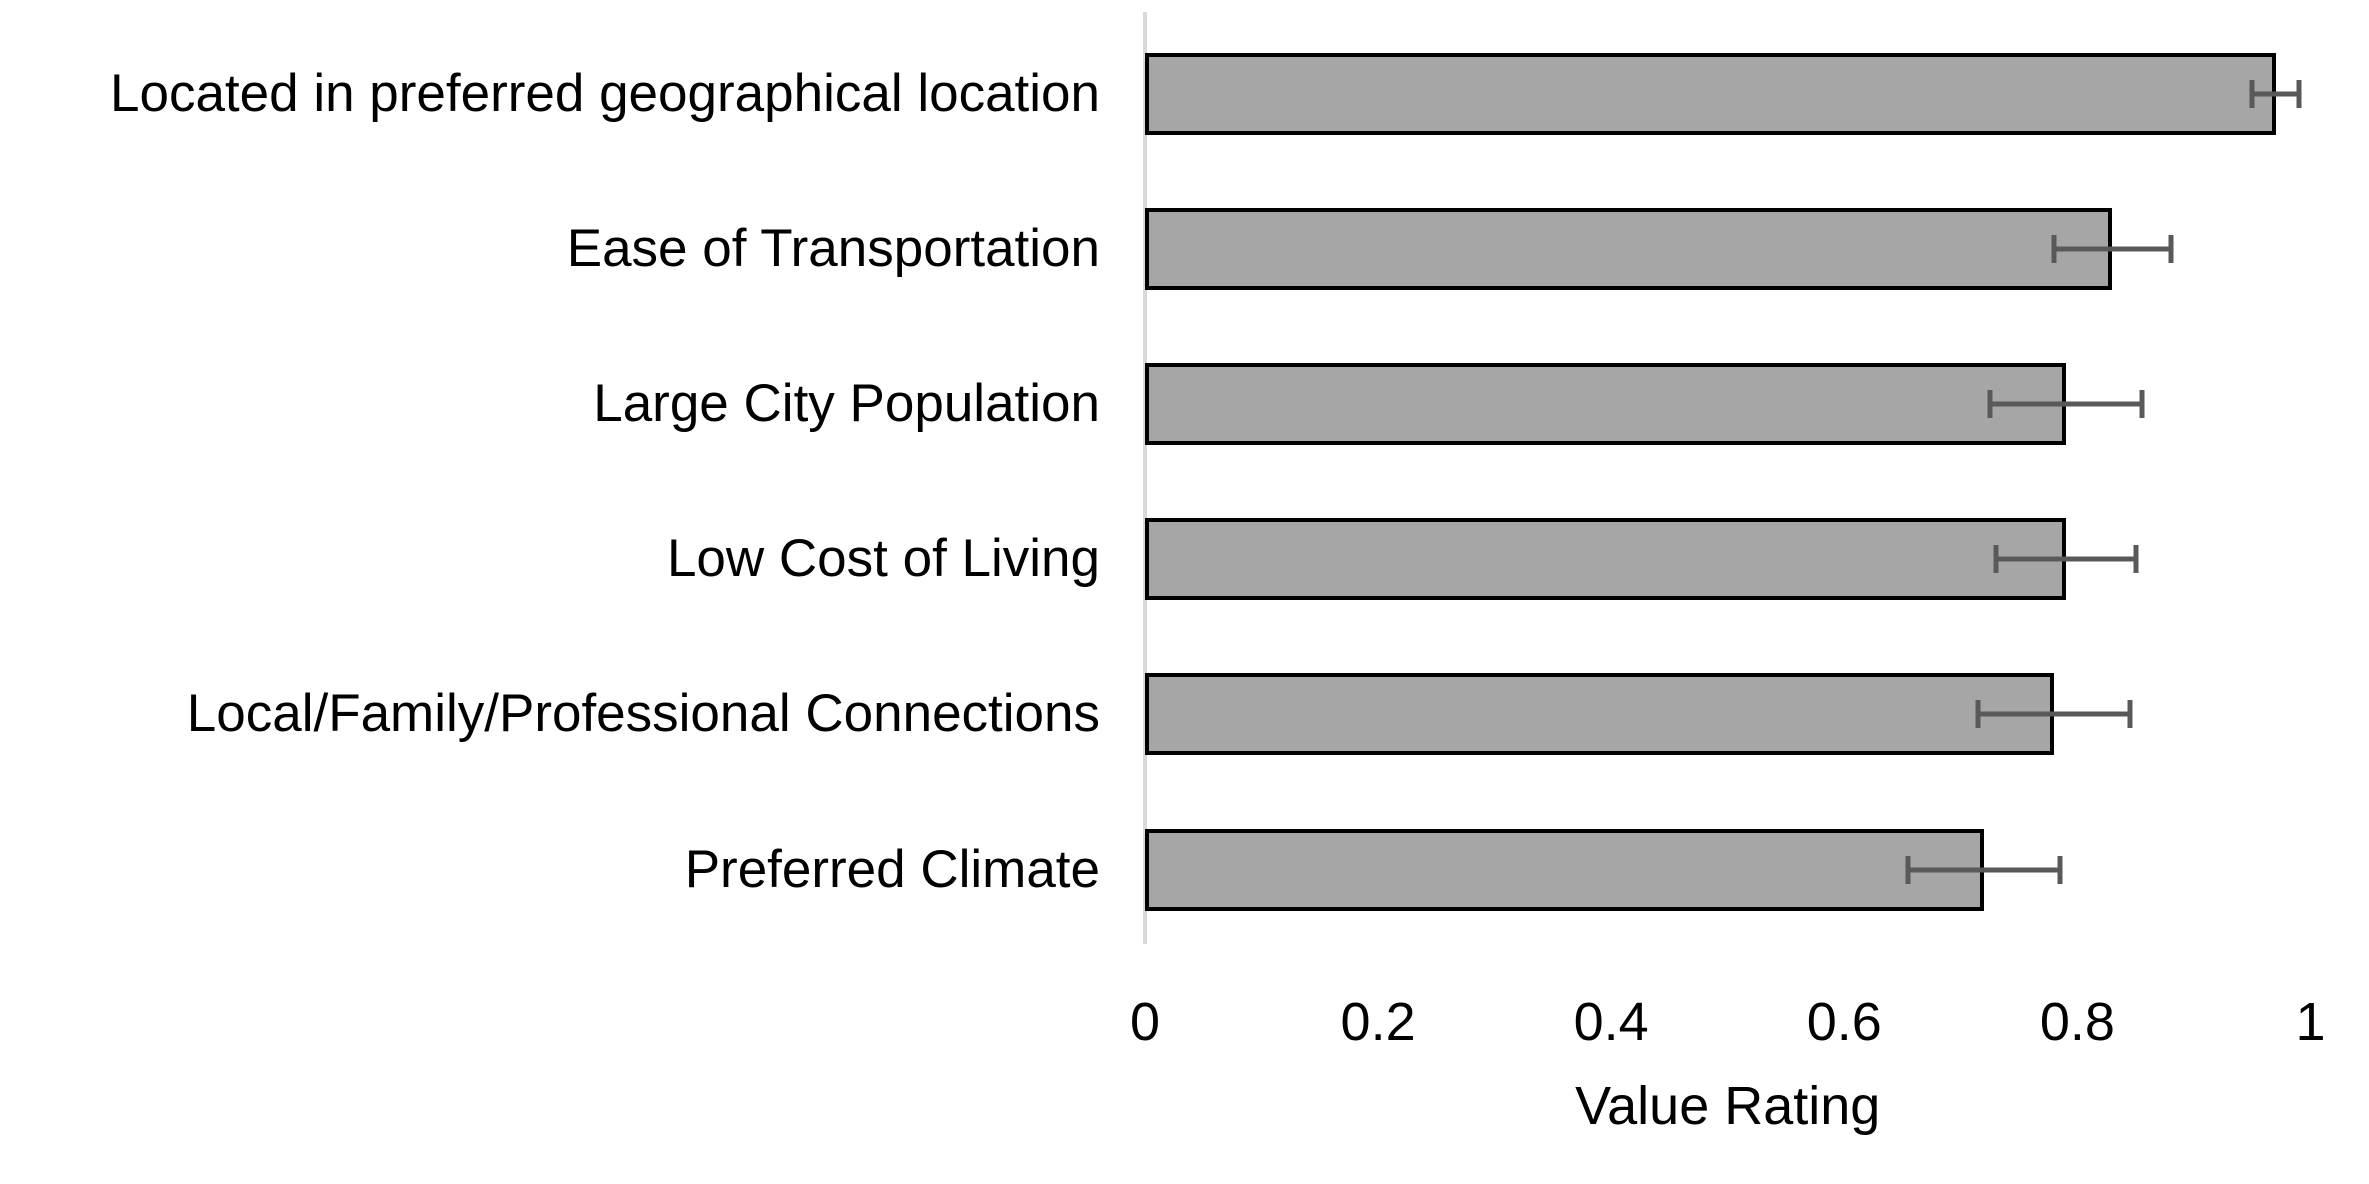 The image size is (2369, 1184). What do you see at coordinates (1145, 1022) in the screenshot?
I see `x-tick-label: 0` at bounding box center [1145, 1022].